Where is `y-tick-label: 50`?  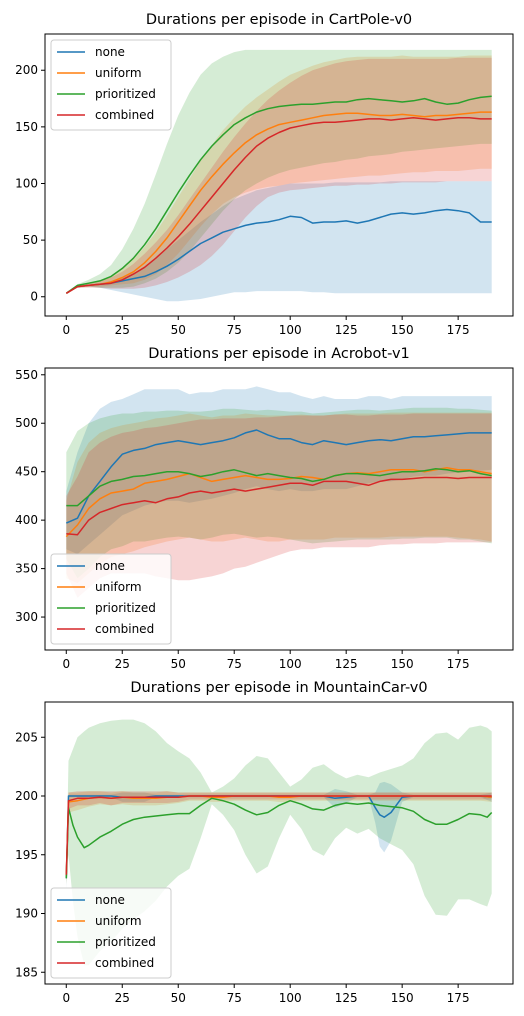
y-tick-label: 50 is located at coordinates (30, 240).